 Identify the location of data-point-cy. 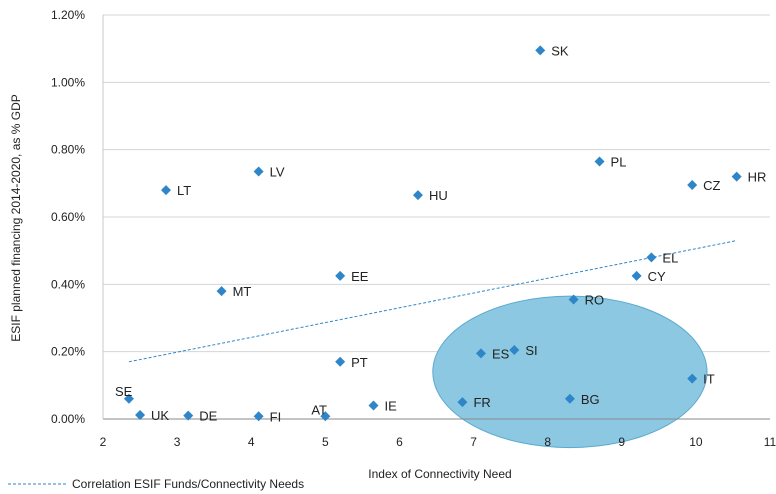
(636, 275).